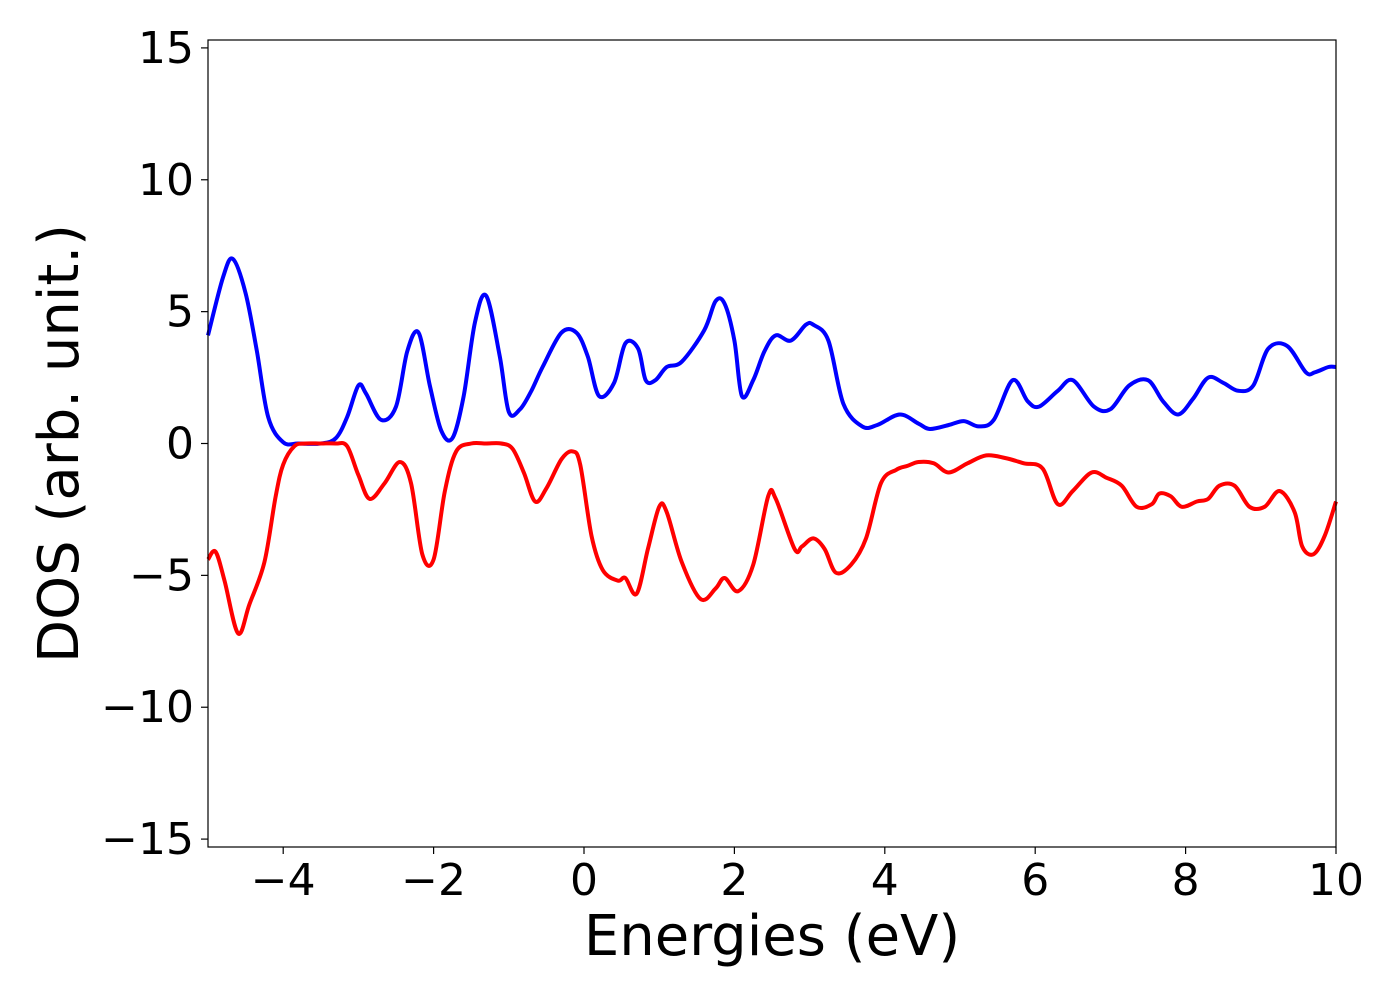 This screenshot has width=1400, height=1000. What do you see at coordinates (433, 880) in the screenshot?
I see `x-tick-label: −2` at bounding box center [433, 880].